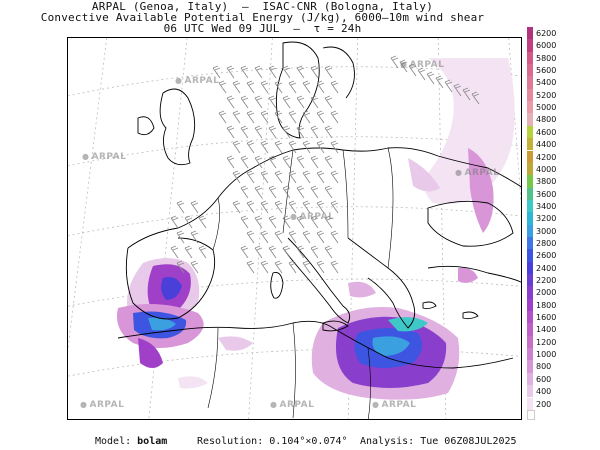  Describe the element at coordinates (113, 441) in the screenshot. I see `model-label: Model:` at that location.